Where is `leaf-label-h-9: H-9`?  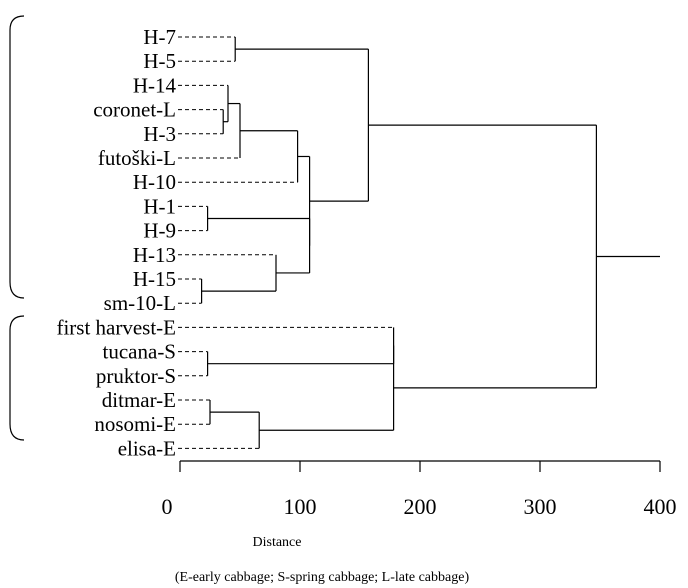
leaf-label-h-9: H-9 is located at coordinates (159, 231).